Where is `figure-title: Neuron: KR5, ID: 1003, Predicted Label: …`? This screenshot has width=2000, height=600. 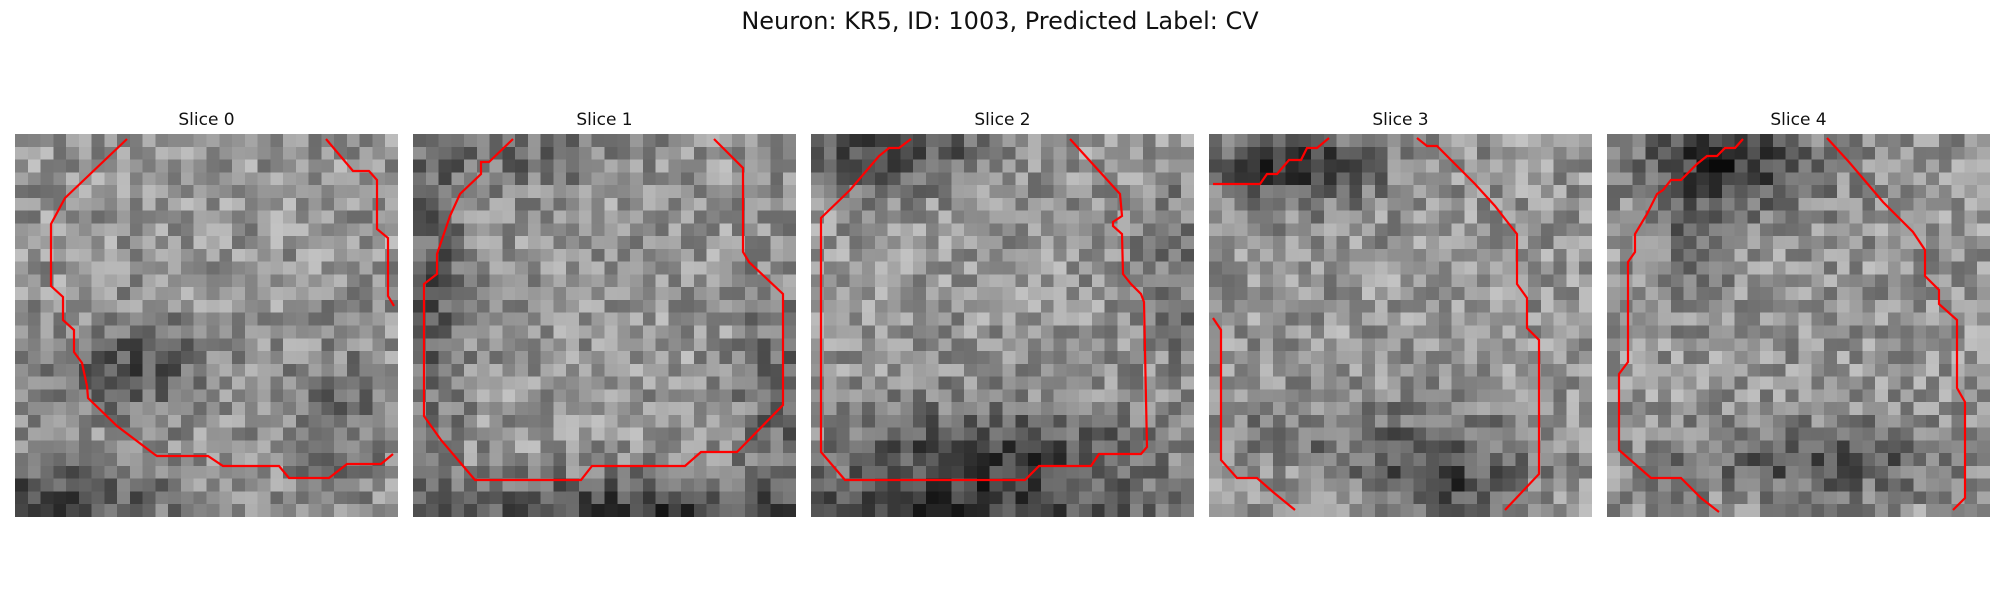
figure-title: Neuron: KR5, ID: 1003, Predicted Label: … is located at coordinates (1000, 21).